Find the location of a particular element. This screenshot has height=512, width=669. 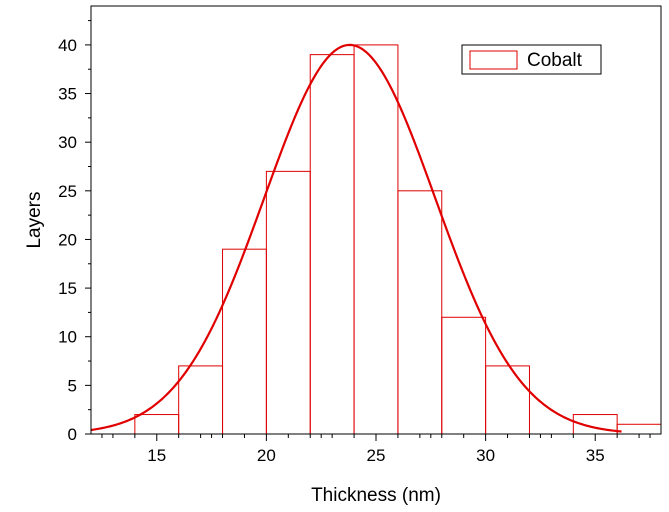

x-tick-label: 25 is located at coordinates (376, 455).